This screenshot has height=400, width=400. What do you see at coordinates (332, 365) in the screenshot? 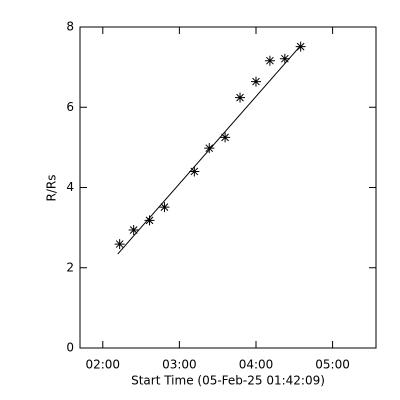
I see `x-tick-label: 05:00` at bounding box center [332, 365].